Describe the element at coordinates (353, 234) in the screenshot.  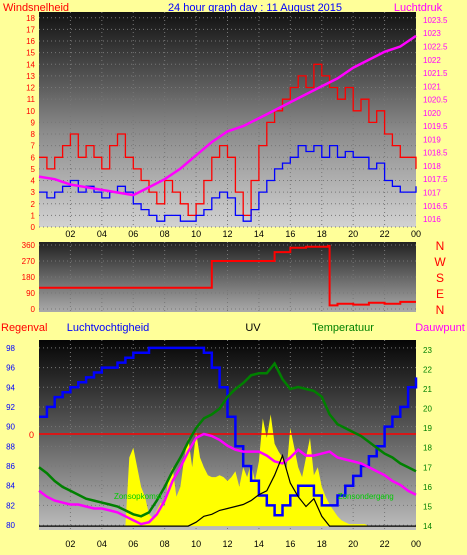
I see `x-tick-label: 20` at that location.